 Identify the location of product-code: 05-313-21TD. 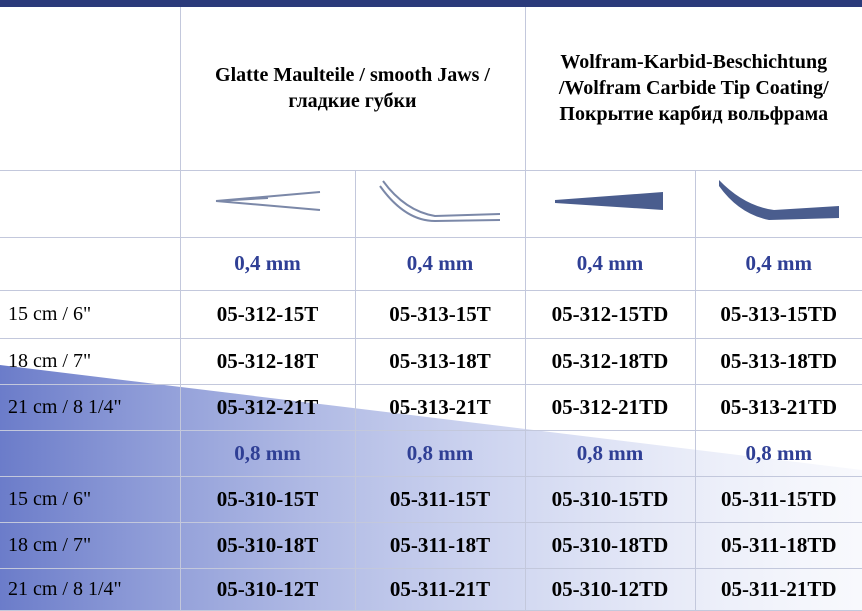
(778, 407).